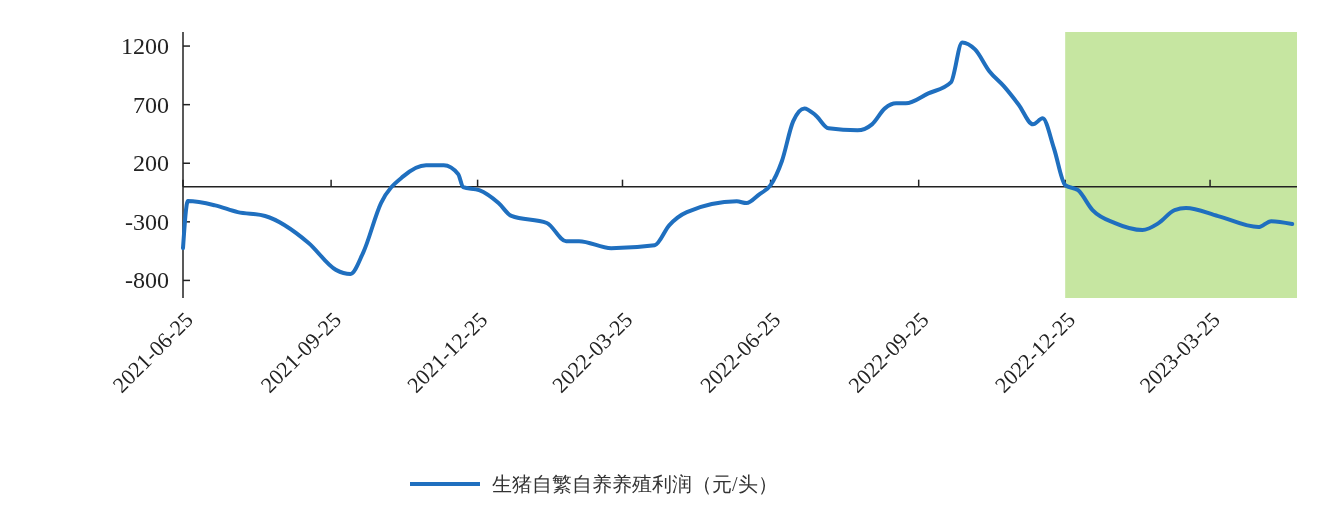  What do you see at coordinates (151, 104) in the screenshot?
I see `y-tick-label: 700` at bounding box center [151, 104].